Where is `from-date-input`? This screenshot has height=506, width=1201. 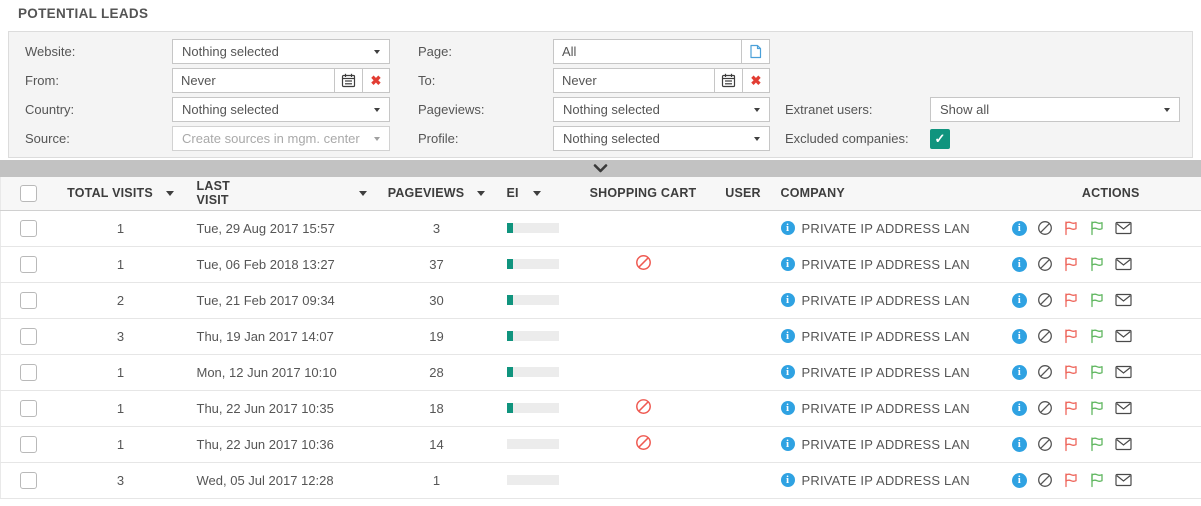 from-date-input is located at coordinates (253, 80).